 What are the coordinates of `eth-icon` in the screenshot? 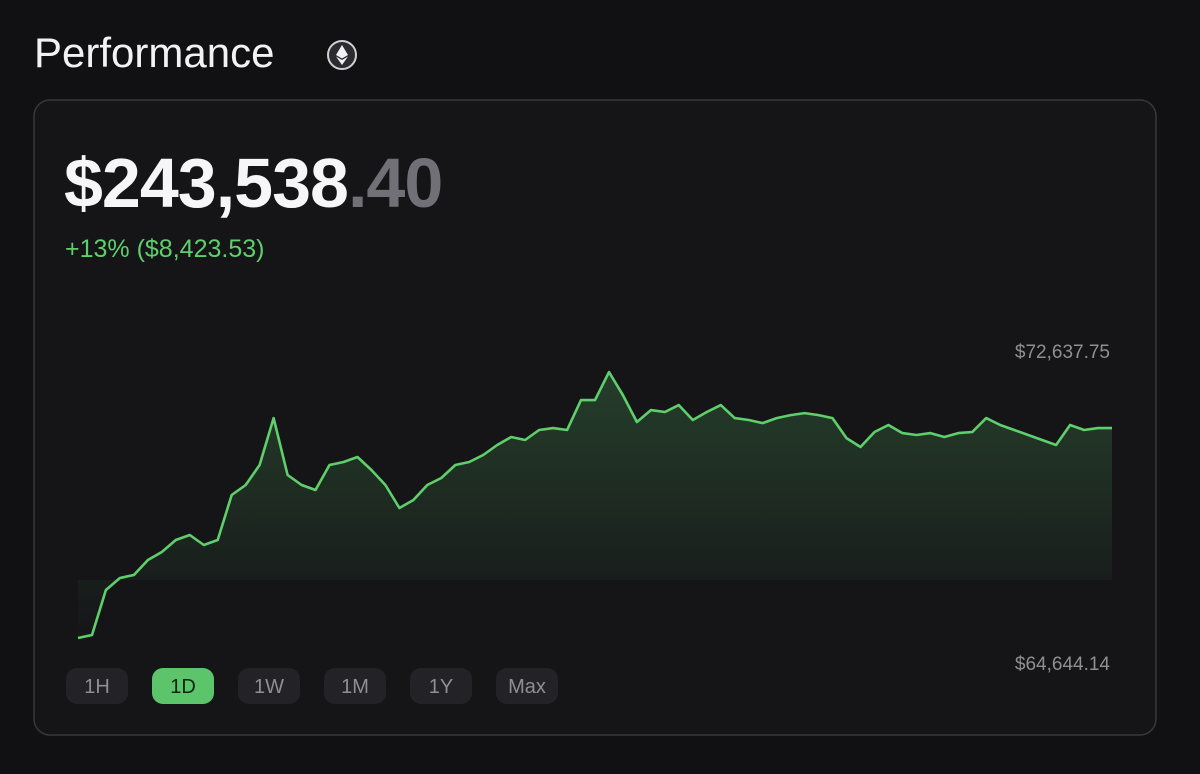 It's located at (342, 55).